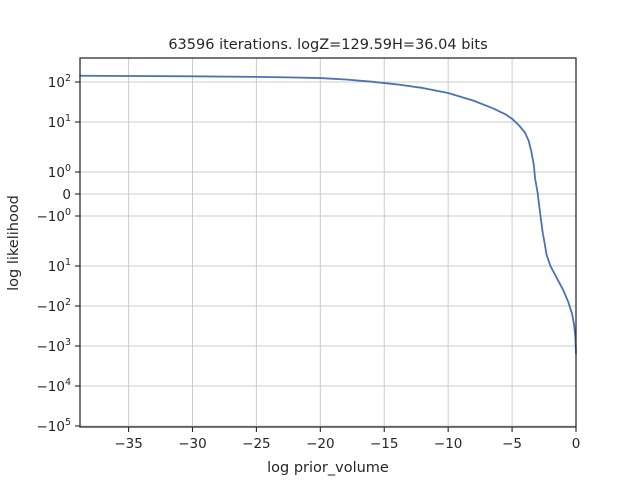 The image size is (640, 480). Describe the element at coordinates (59, 172) in the screenshot. I see `y-tick-label: 10⁰` at that location.